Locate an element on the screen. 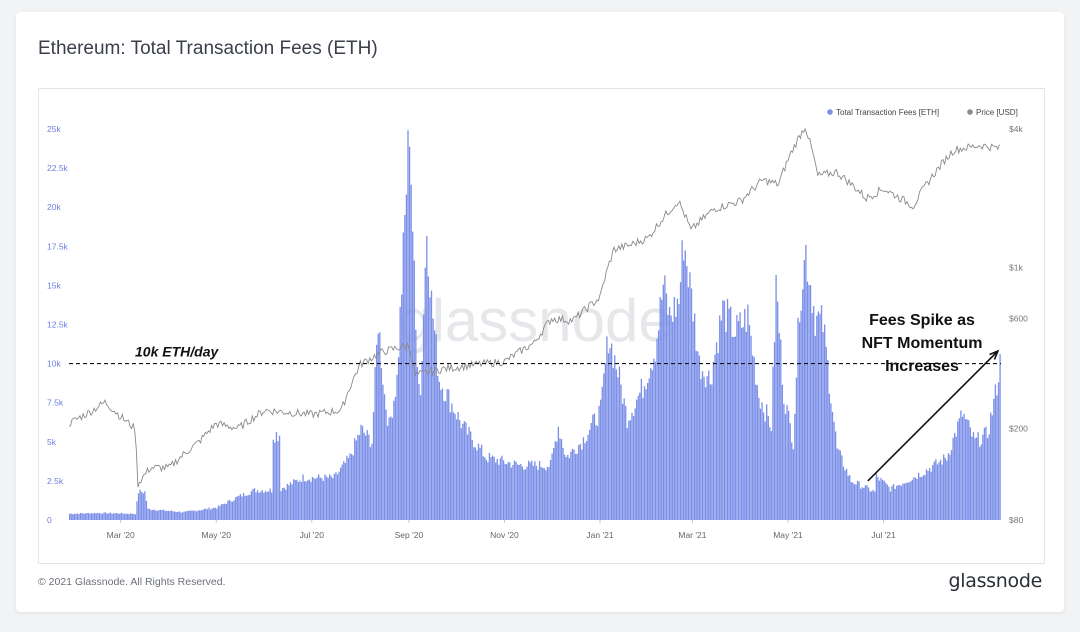  x-tick-label: May '20 is located at coordinates (216, 535).